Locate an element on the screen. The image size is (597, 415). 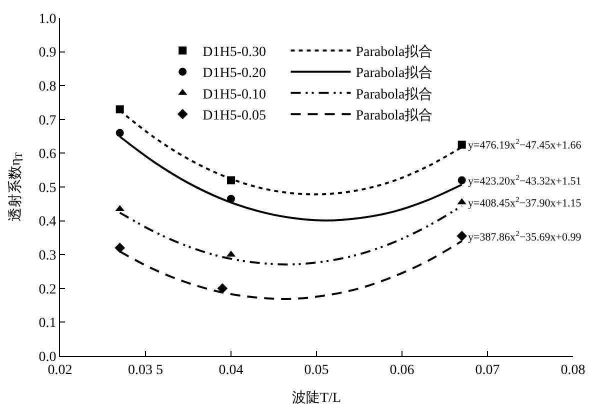
x-tick-label: 0.04 is located at coordinates (231, 370).